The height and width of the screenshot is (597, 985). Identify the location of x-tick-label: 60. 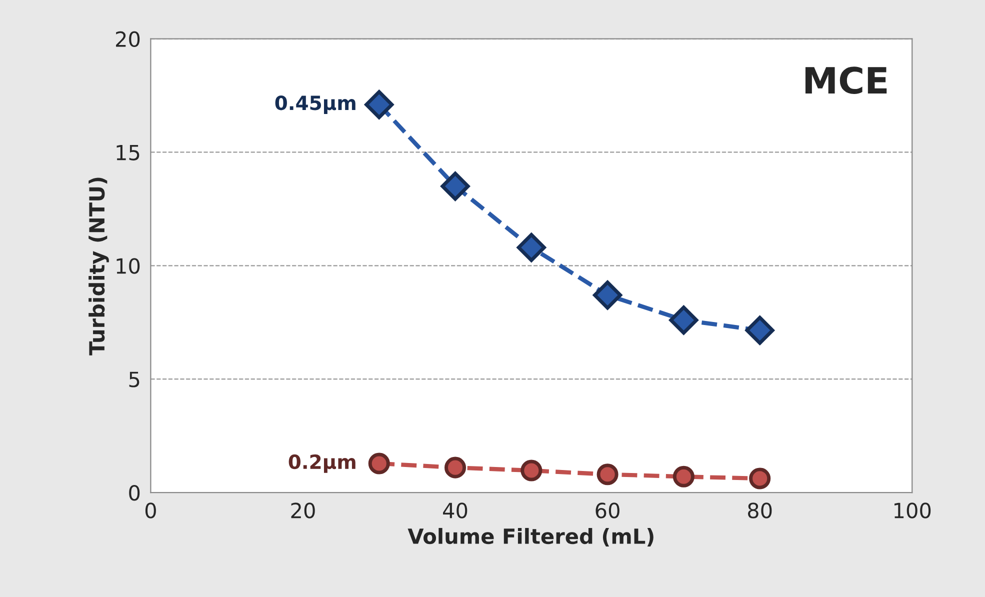
(608, 510).